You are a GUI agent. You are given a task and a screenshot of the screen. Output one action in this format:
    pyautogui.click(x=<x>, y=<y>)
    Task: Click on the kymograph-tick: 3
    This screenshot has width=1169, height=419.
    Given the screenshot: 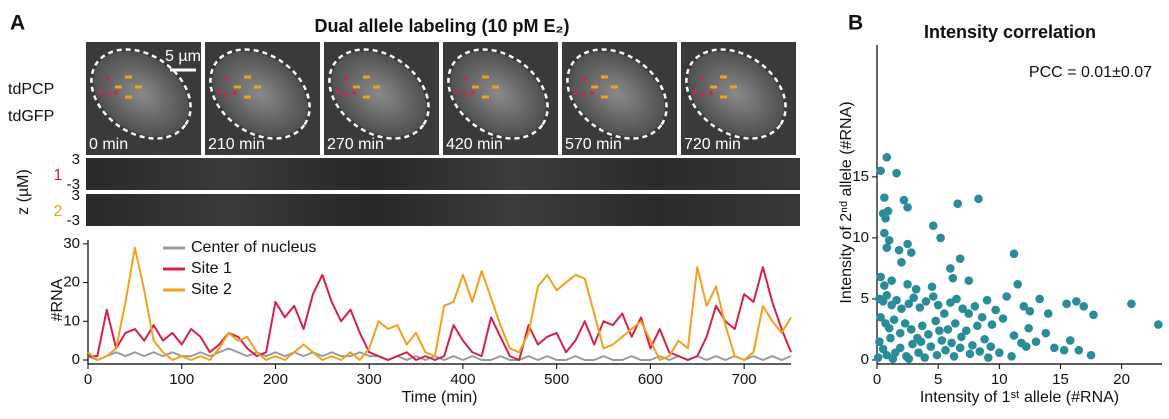 What is the action you would take?
    pyautogui.click(x=76, y=195)
    